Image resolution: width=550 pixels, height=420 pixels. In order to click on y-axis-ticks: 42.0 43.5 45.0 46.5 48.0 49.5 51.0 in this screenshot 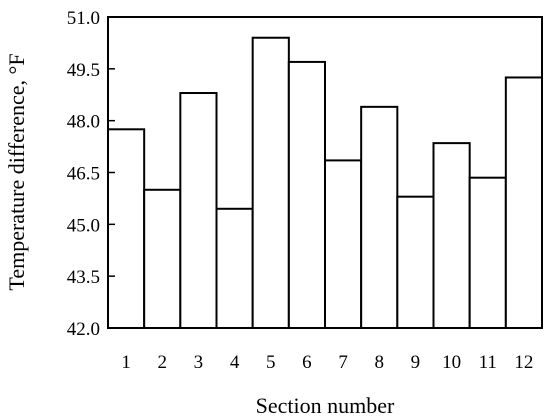, I will do `click(91, 174)`.